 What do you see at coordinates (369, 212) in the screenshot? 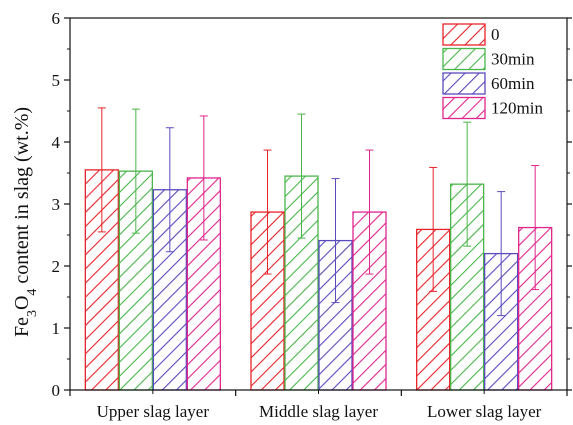
I see `error-bar-middle-slag-layer-120min` at bounding box center [369, 212].